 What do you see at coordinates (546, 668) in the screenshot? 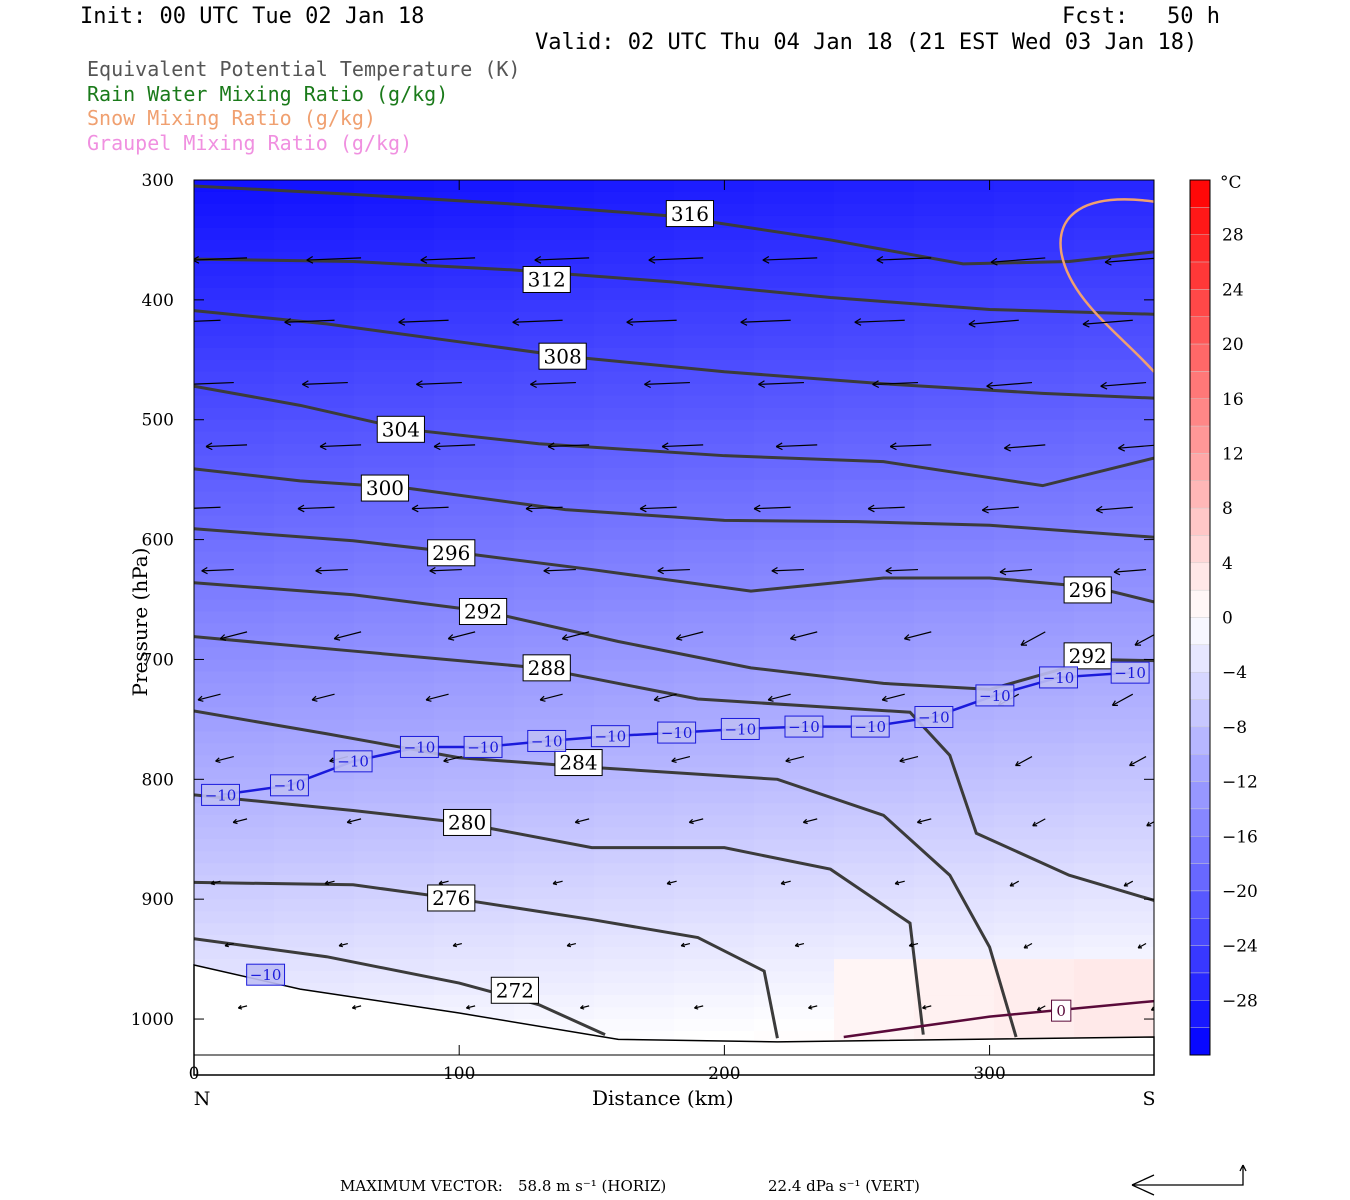
I see `theta-e-label: 288` at bounding box center [546, 668].